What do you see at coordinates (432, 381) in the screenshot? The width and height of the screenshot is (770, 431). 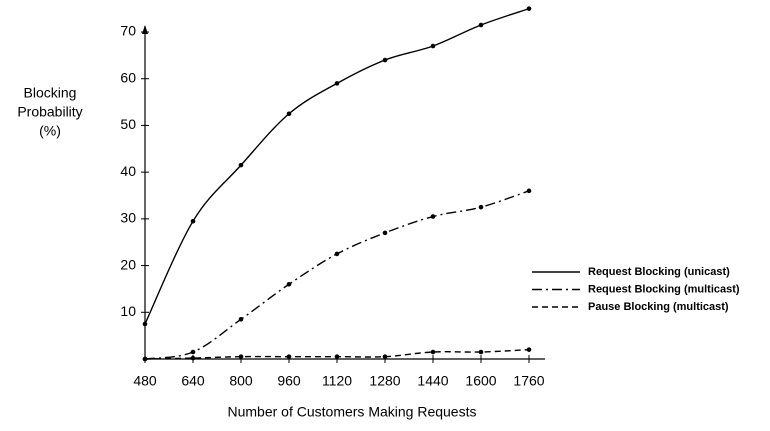 I see `x-tick-label: 1440` at bounding box center [432, 381].